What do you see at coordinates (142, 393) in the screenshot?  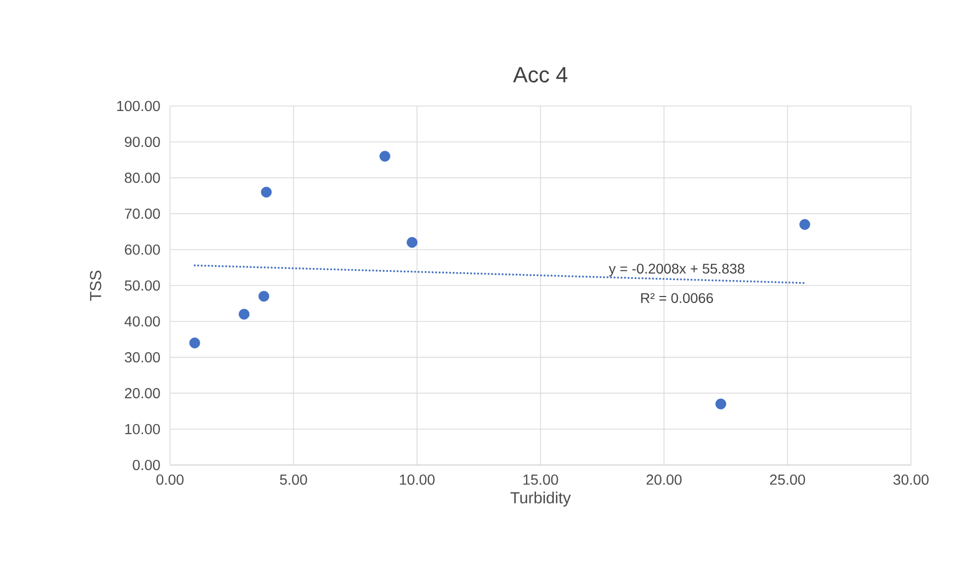 I see `y-tick-label: 20.00` at bounding box center [142, 393].